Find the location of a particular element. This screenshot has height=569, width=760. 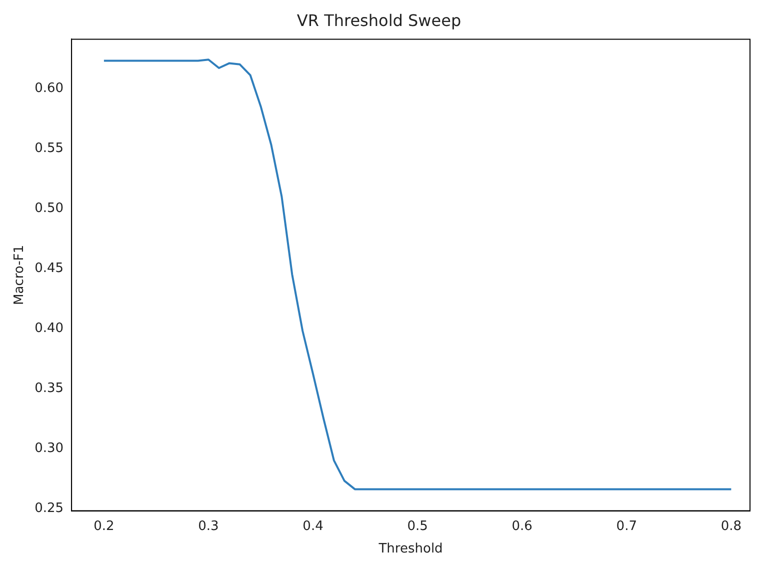

x-tick-label: 0.5 is located at coordinates (417, 526).